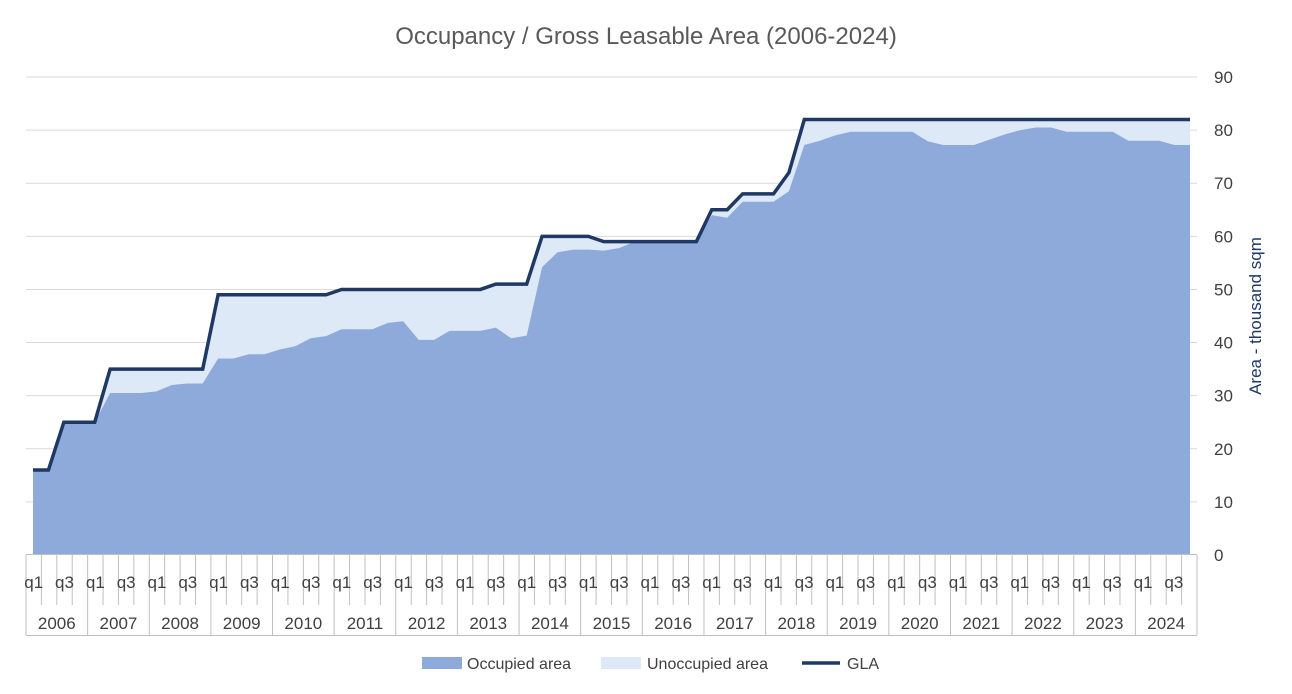 This screenshot has width=1292, height=694. I want to click on legend-label-gla: GLA, so click(863, 664).